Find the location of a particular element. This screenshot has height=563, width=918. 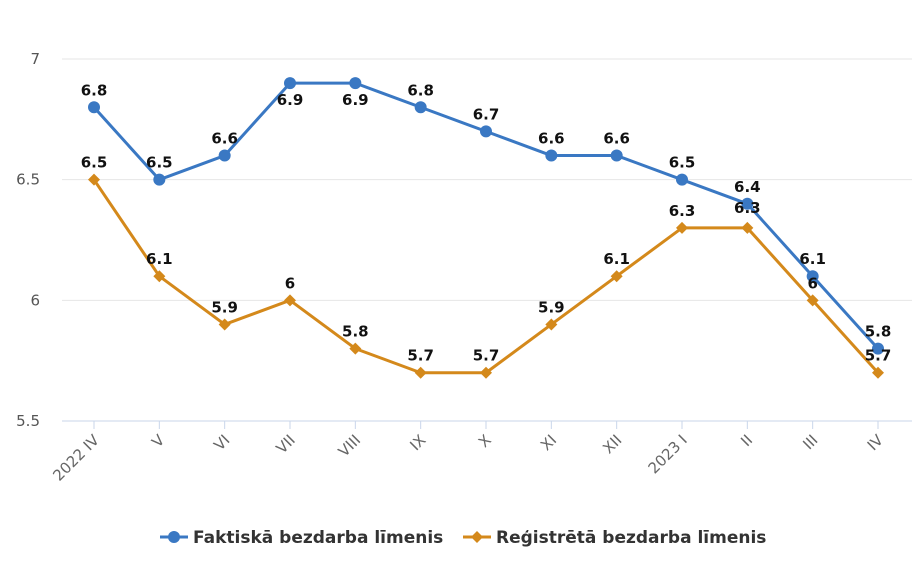

y-tick-label: 5.5 is located at coordinates (28, 421).